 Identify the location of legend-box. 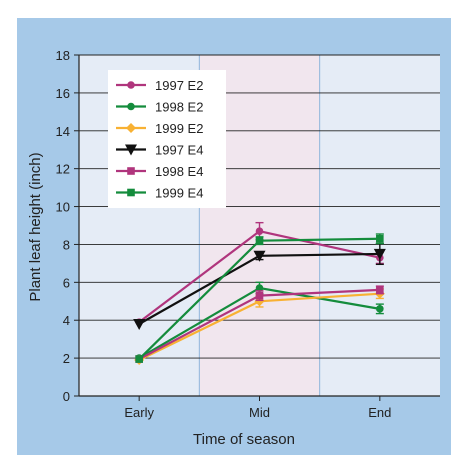
(167, 139).